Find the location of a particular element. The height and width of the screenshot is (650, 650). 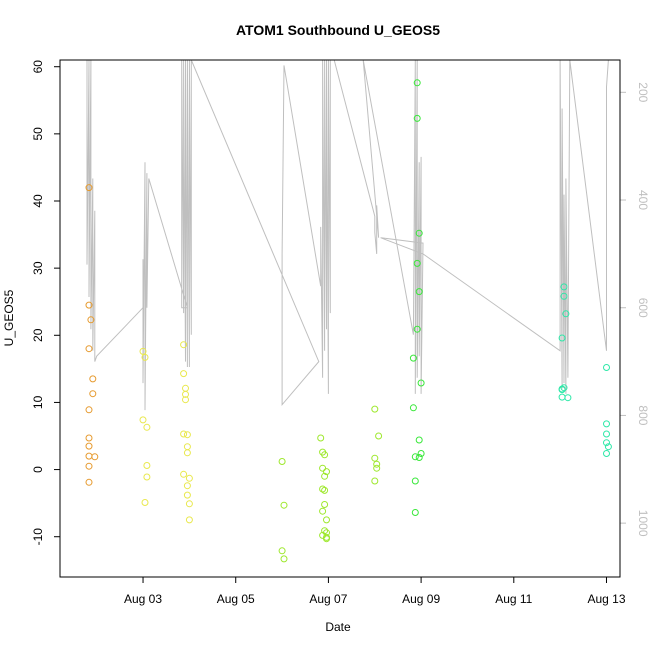

x-axis-label: Date is located at coordinates (338, 627).